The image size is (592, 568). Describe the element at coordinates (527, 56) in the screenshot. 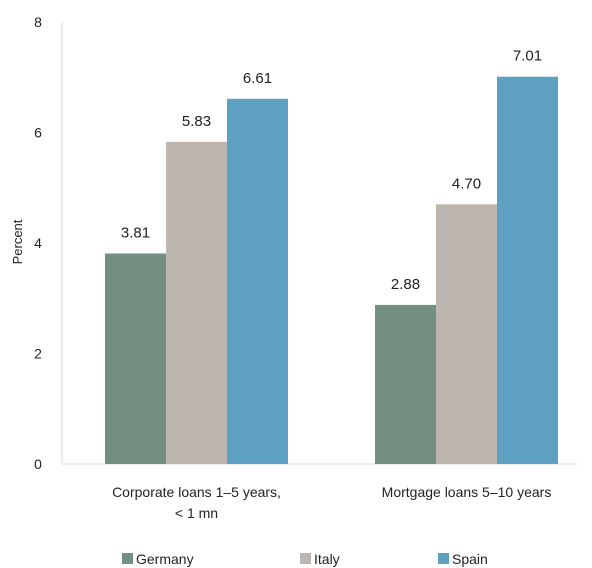

I see `data-label: 7.01` at that location.